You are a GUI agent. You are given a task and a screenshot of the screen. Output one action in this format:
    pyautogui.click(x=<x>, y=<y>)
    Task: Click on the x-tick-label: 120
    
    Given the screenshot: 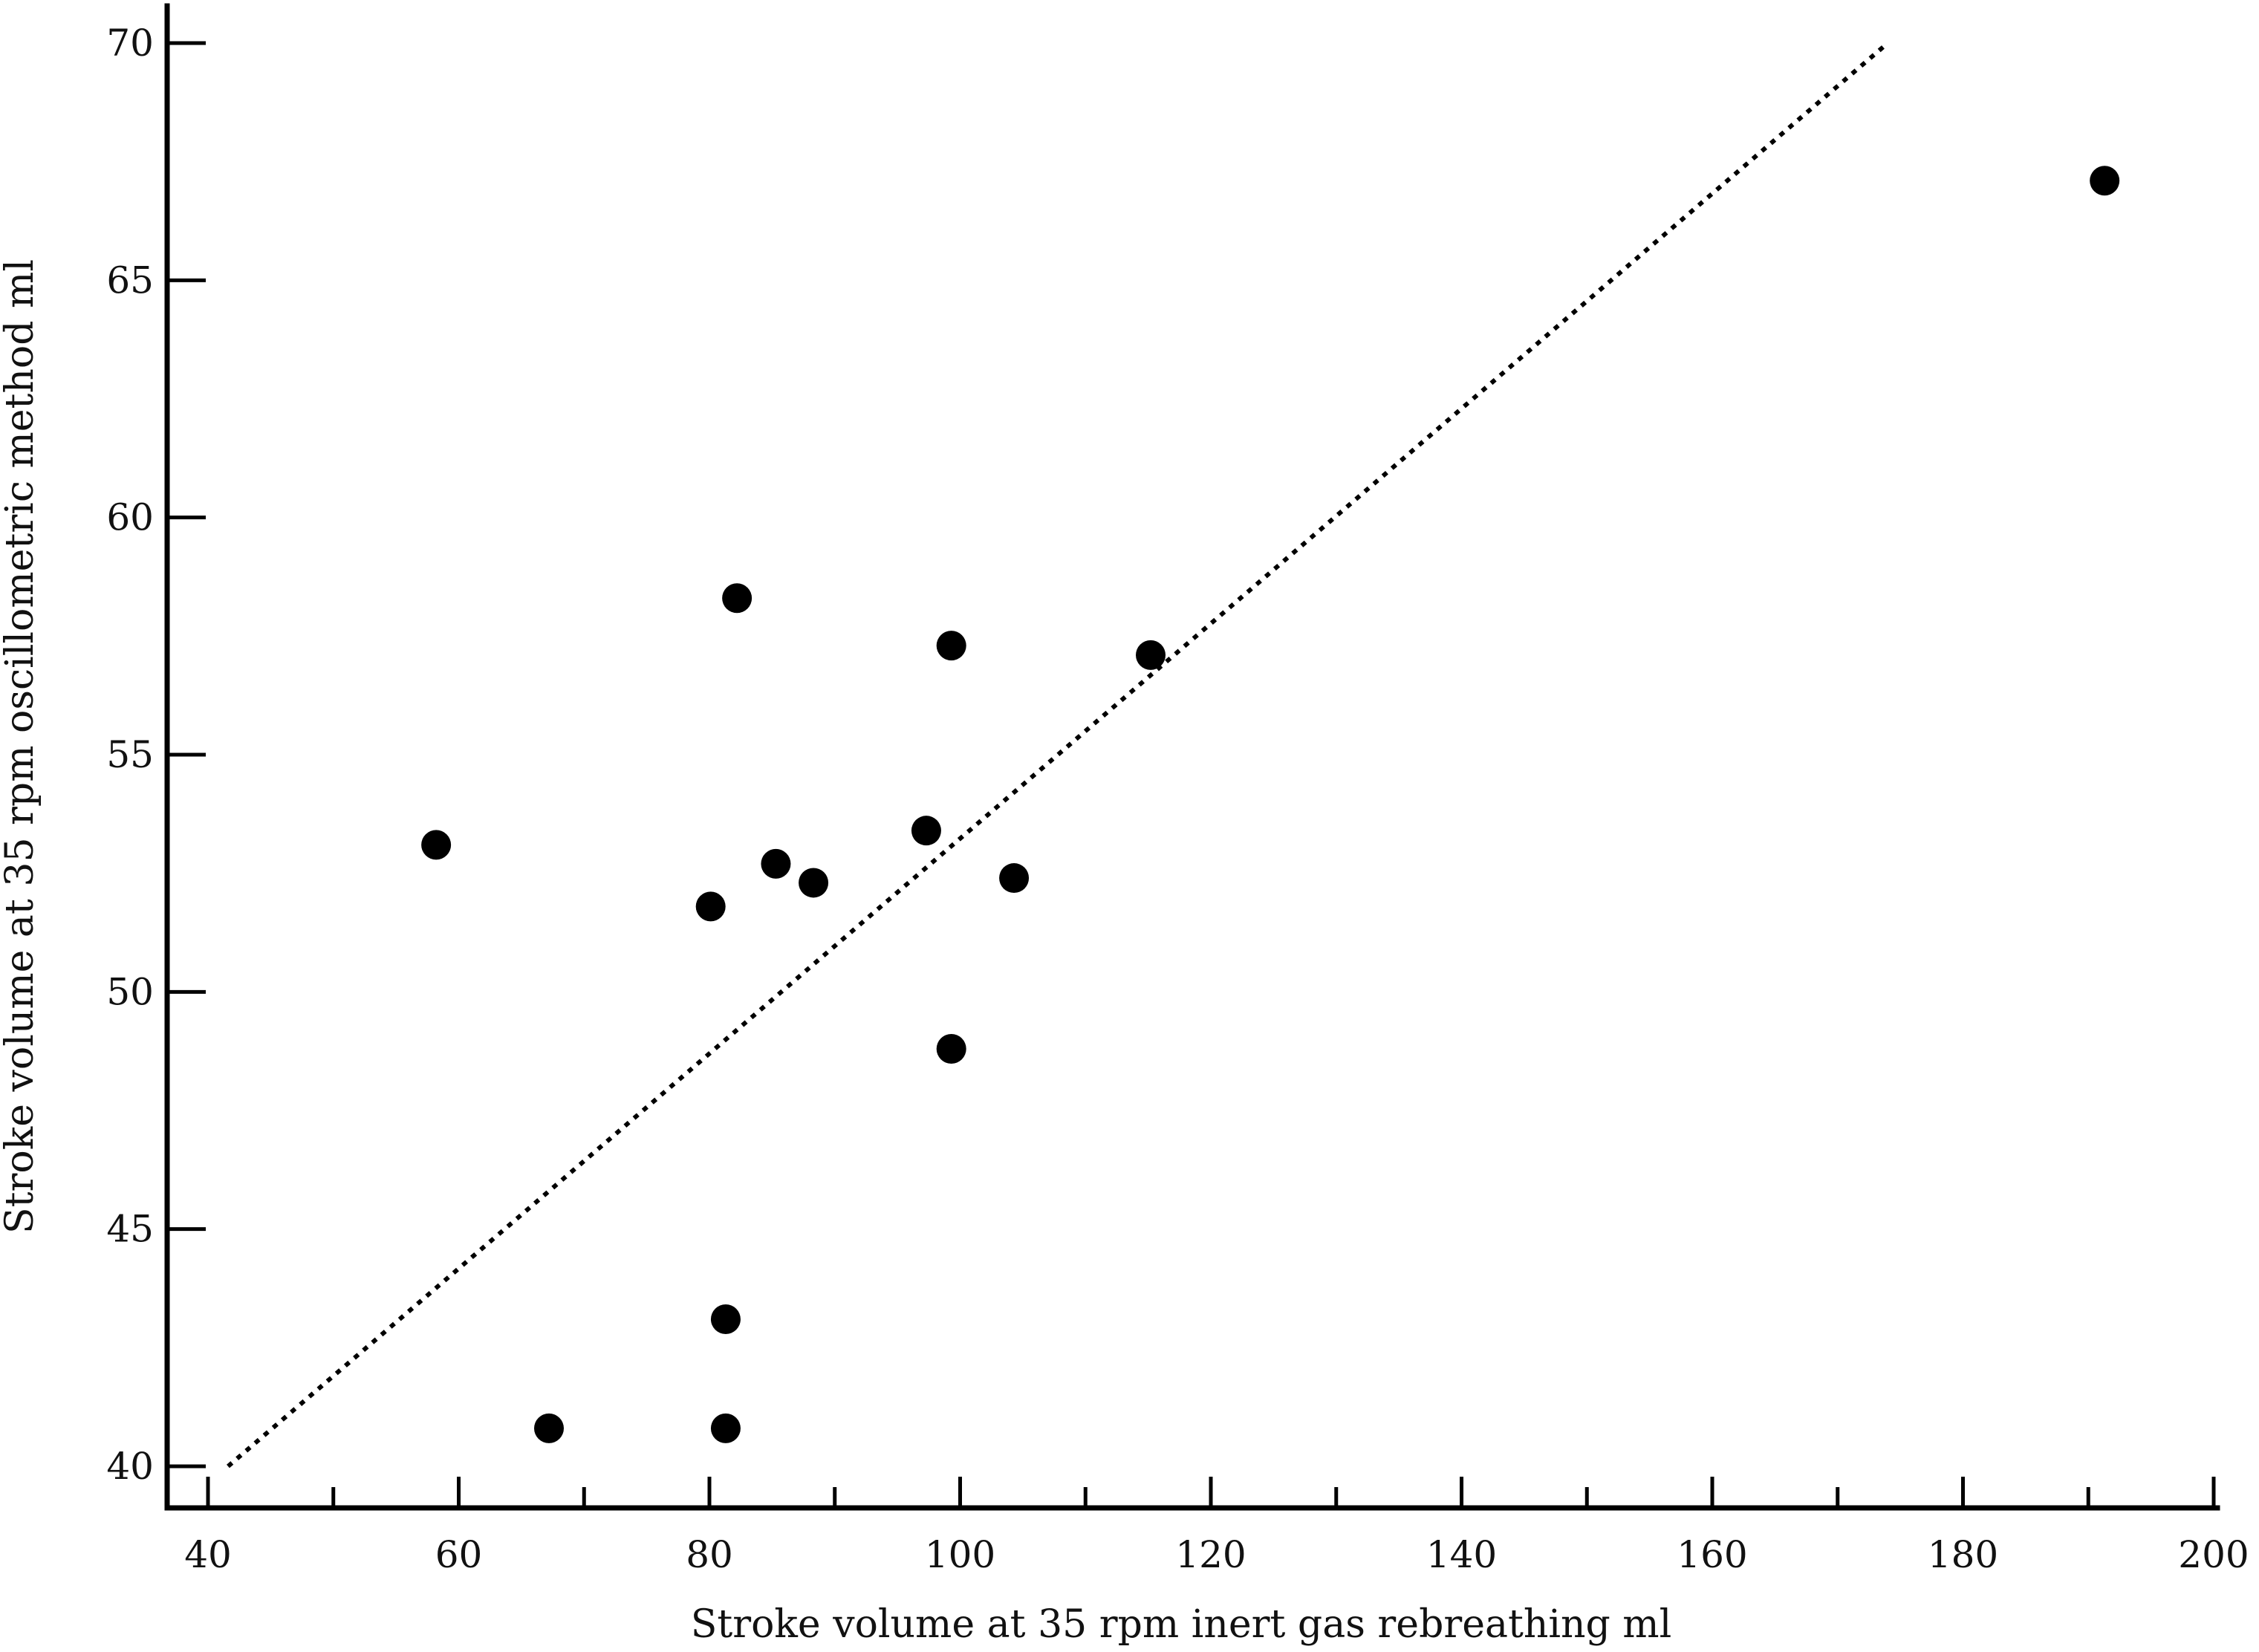 What is the action you would take?
    pyautogui.click(x=1210, y=1554)
    